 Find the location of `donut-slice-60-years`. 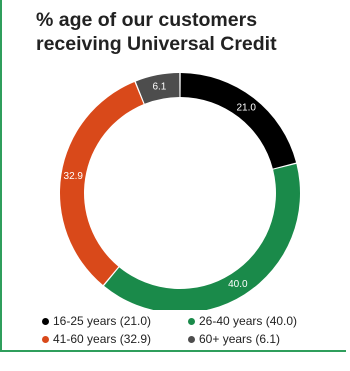

donut-slice-60-years is located at coordinates (157, 88).